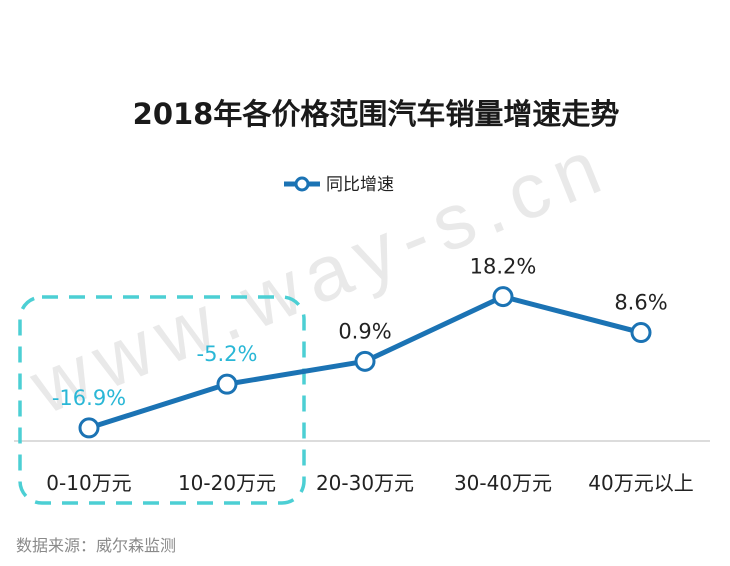 Image resolution: width=730 pixels, height=566 pixels. I want to click on x-tick-label: 0-10万元, so click(88, 483).